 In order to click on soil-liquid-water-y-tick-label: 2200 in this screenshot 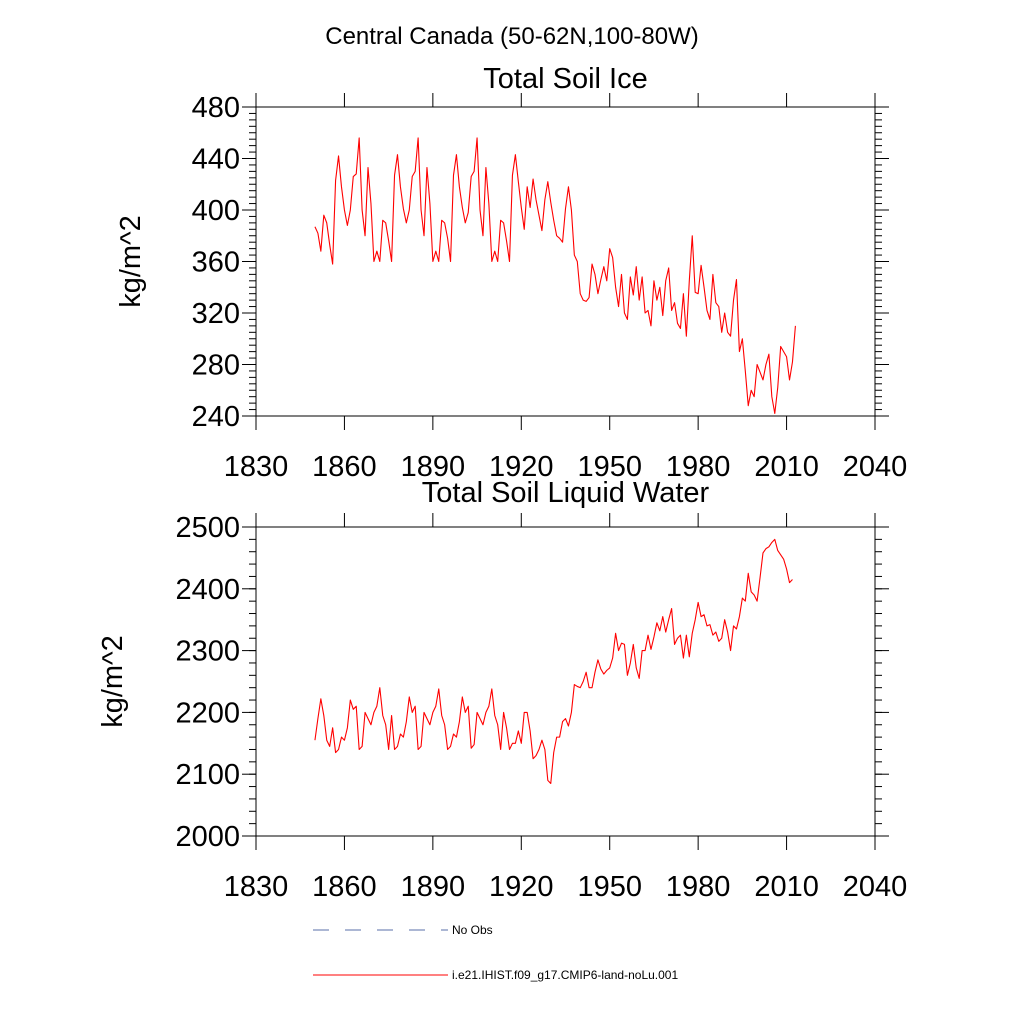, I will do `click(207, 713)`.